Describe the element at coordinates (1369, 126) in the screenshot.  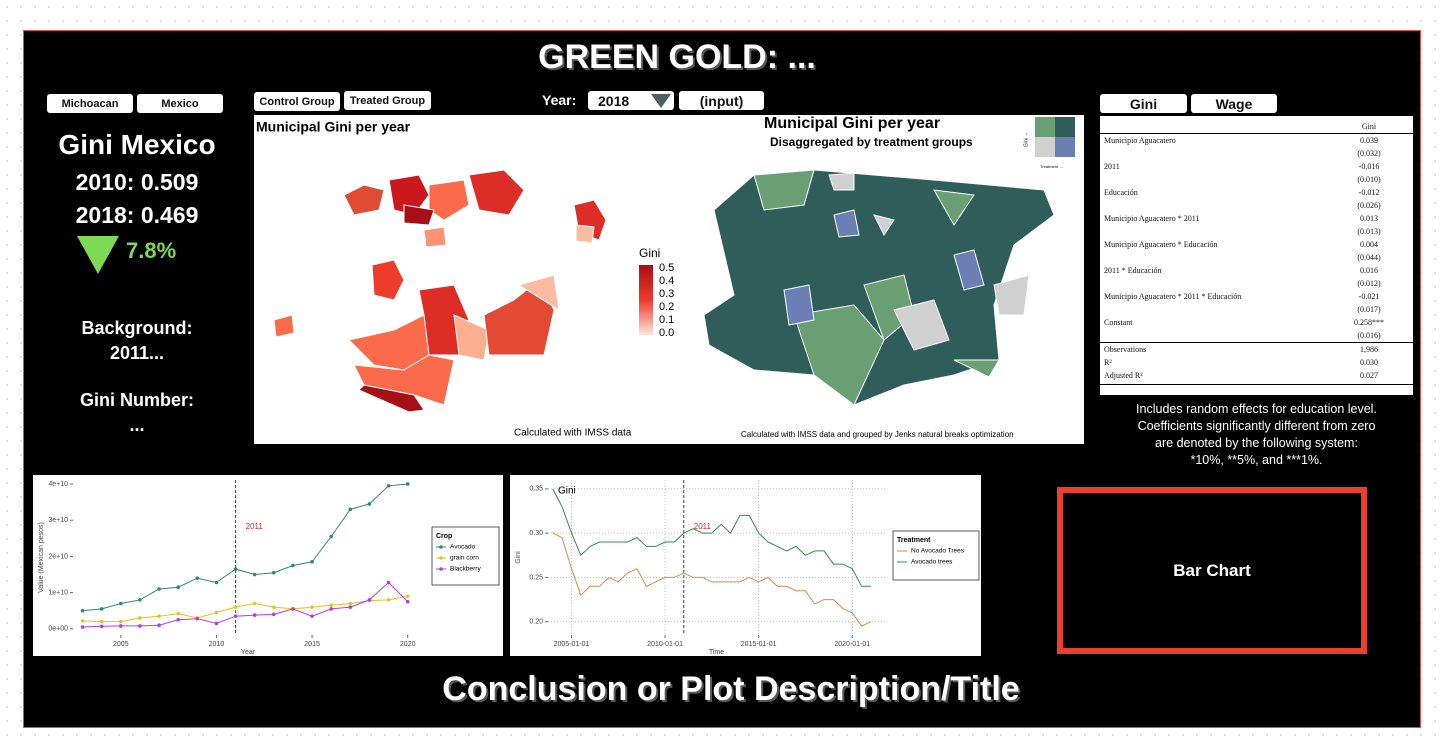
I see `column-header: Gini` at that location.